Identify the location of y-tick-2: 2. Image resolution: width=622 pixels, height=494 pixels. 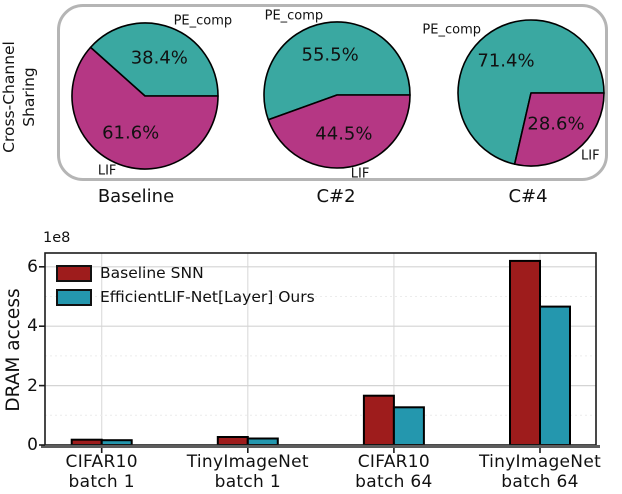
(32, 385).